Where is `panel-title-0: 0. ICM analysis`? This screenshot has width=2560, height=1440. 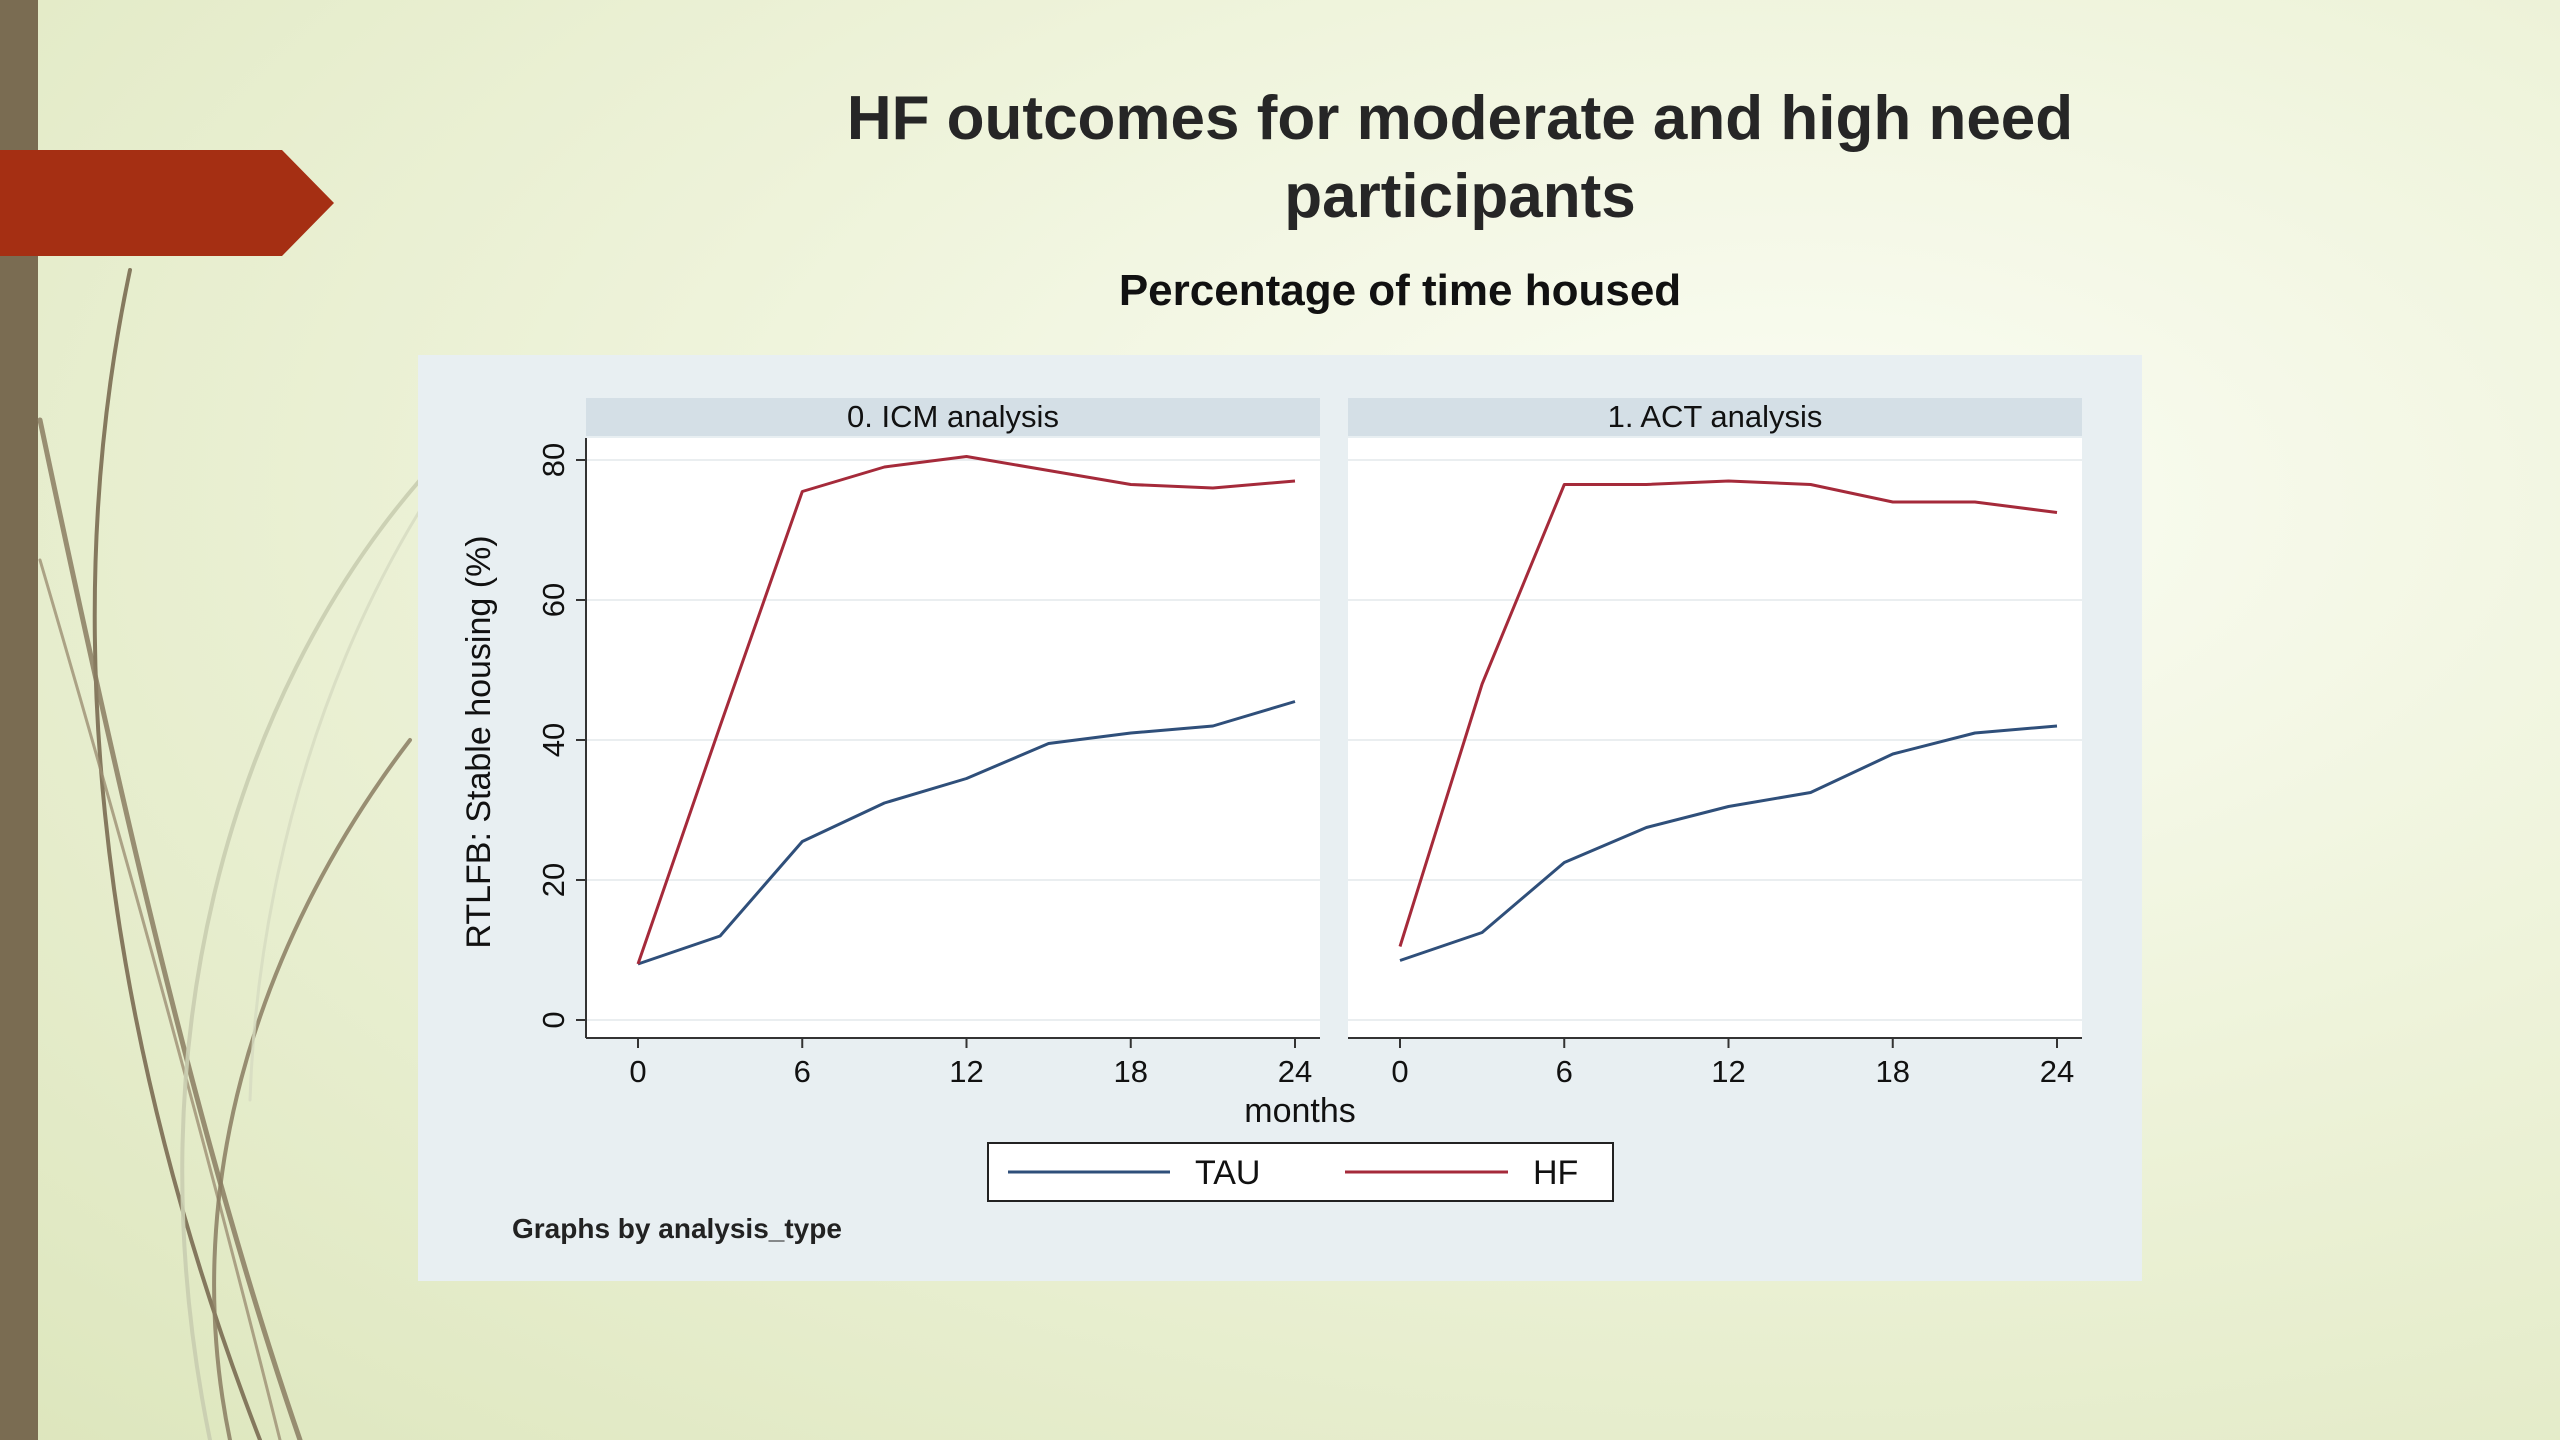
panel-title-0: 0. ICM analysis is located at coordinates (953, 416).